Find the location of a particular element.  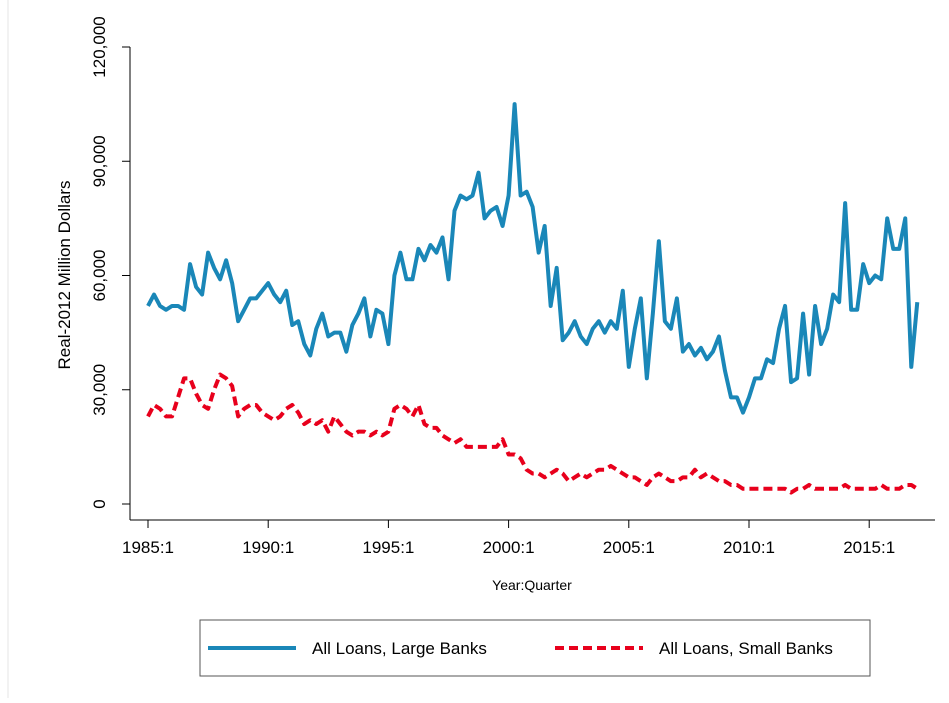

x-tick-label: 1985:1 is located at coordinates (148, 547).